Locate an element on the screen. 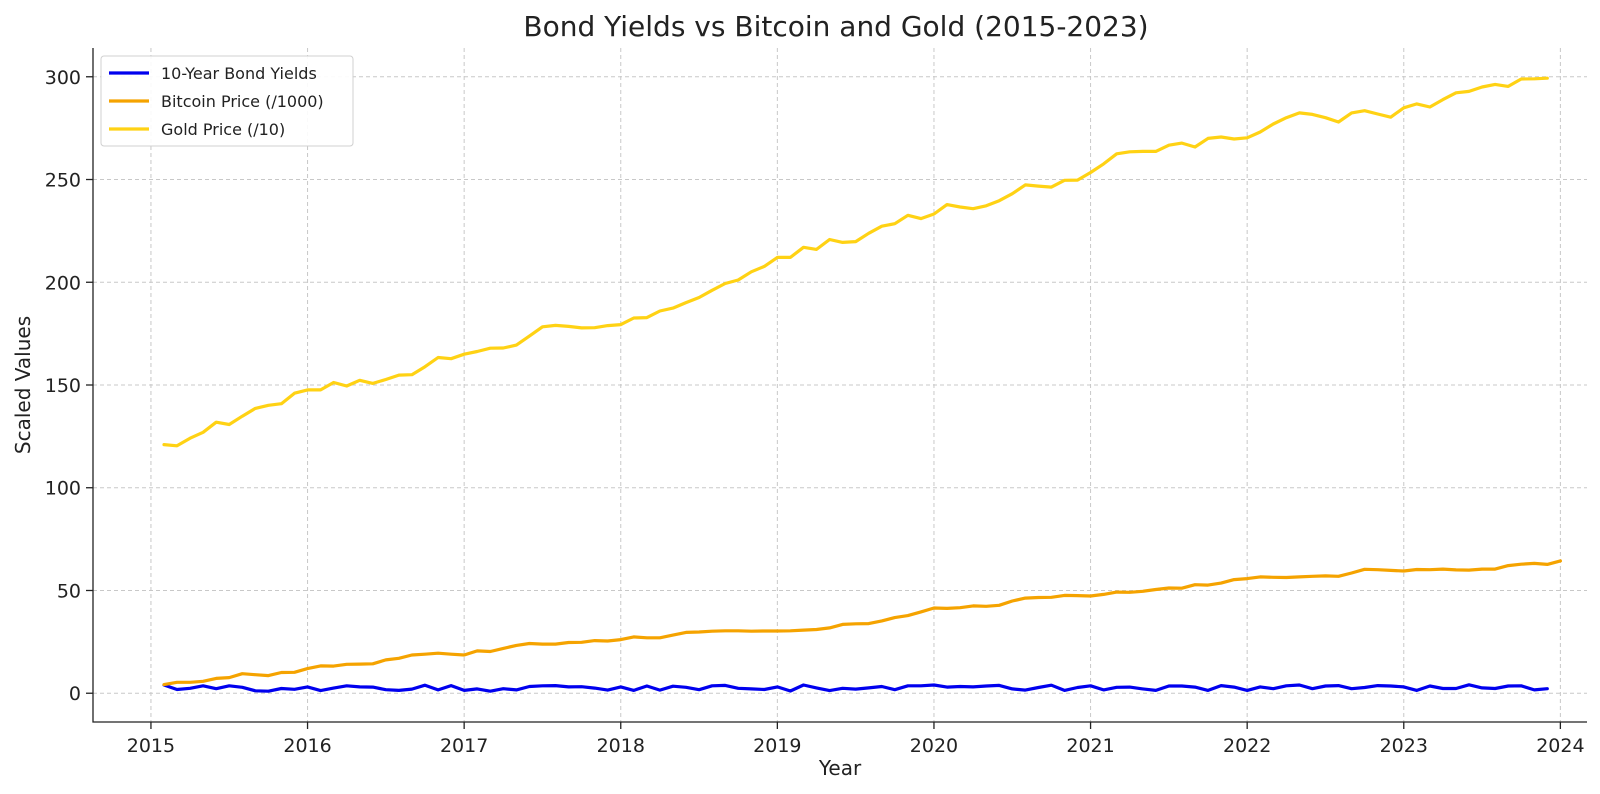 The height and width of the screenshot is (794, 1600). x-tick-label: 2016 is located at coordinates (307, 746).